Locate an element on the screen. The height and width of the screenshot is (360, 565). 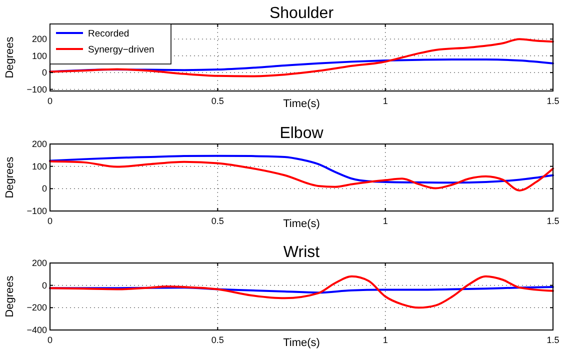
y-tick-label: −400 is located at coordinates (36, 330).